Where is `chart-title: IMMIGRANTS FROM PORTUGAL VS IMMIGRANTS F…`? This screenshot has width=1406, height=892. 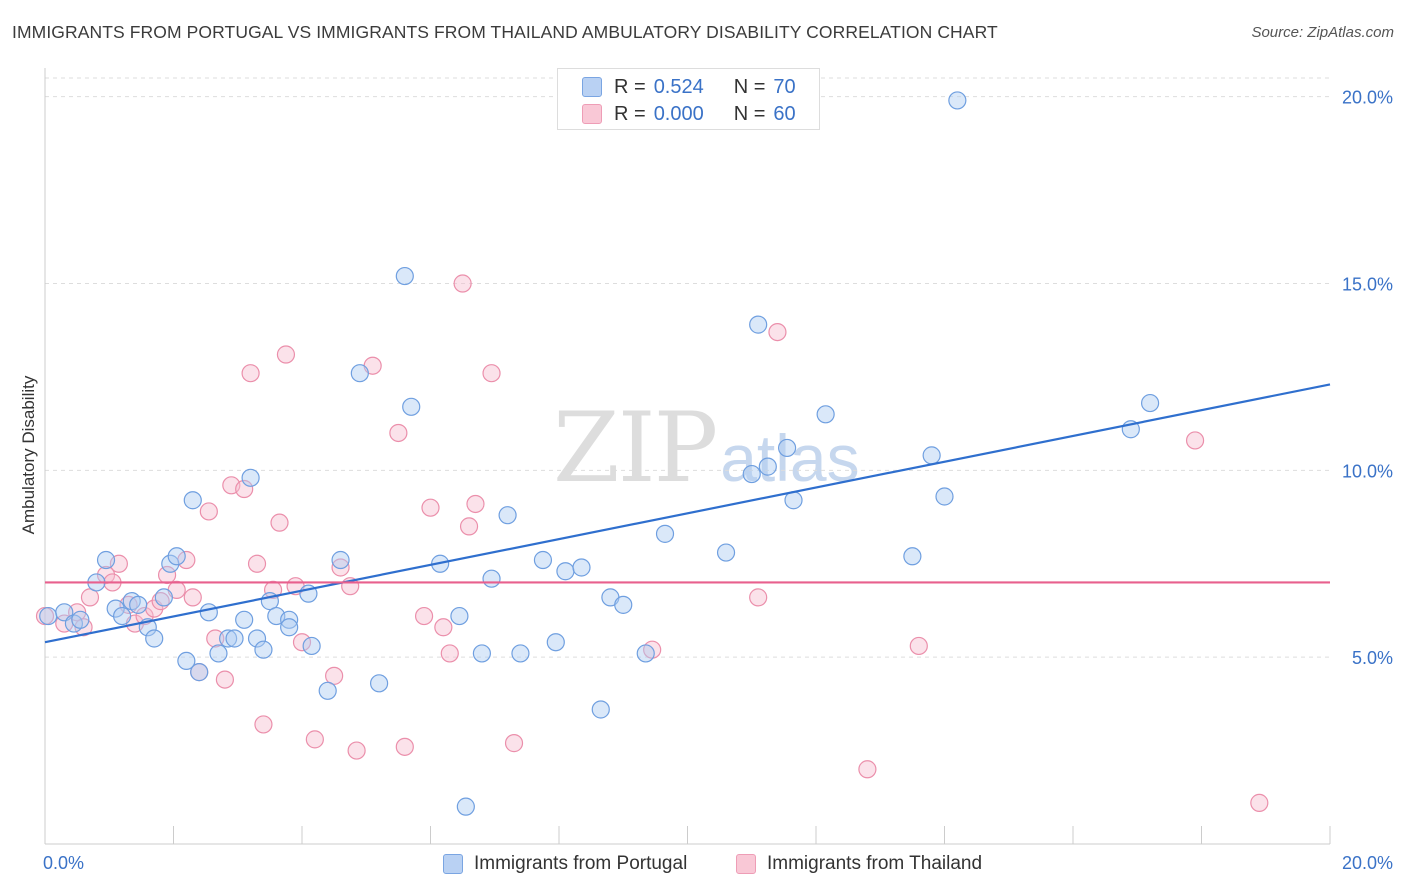 chart-title: IMMIGRANTS FROM PORTUGAL VS IMMIGRANTS F… is located at coordinates (505, 32).